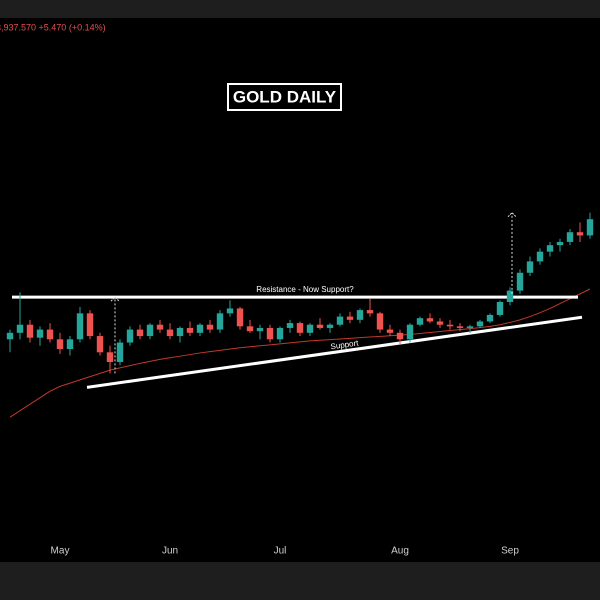 The width and height of the screenshot is (600, 600). What do you see at coordinates (300, 9) in the screenshot?
I see `top-bar` at bounding box center [300, 9].